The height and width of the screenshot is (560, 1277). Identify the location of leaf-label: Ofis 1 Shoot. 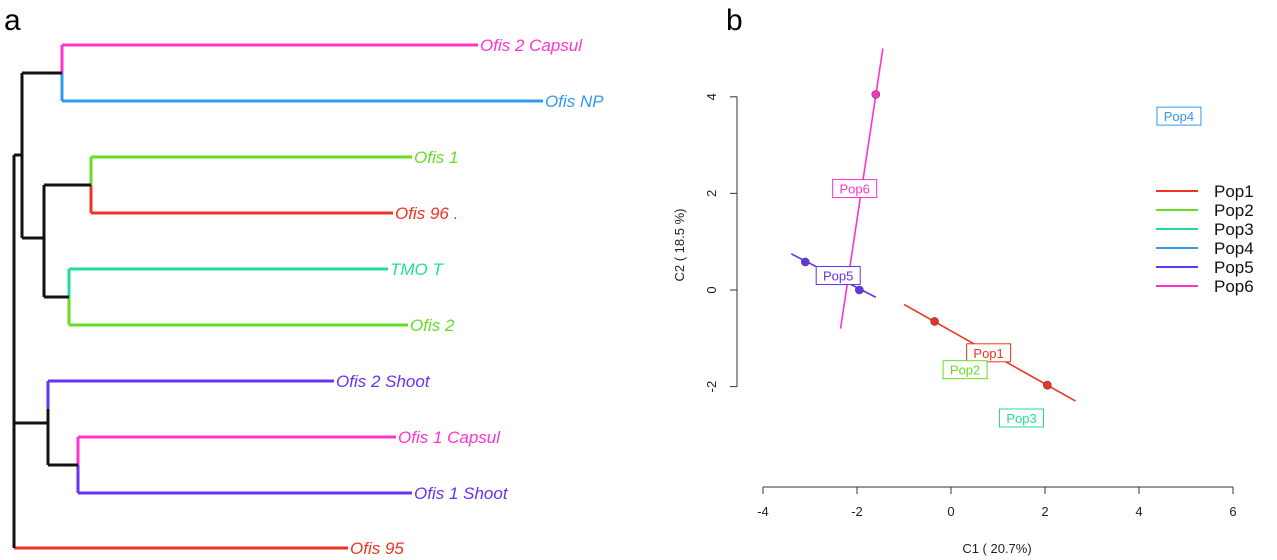
(461, 493).